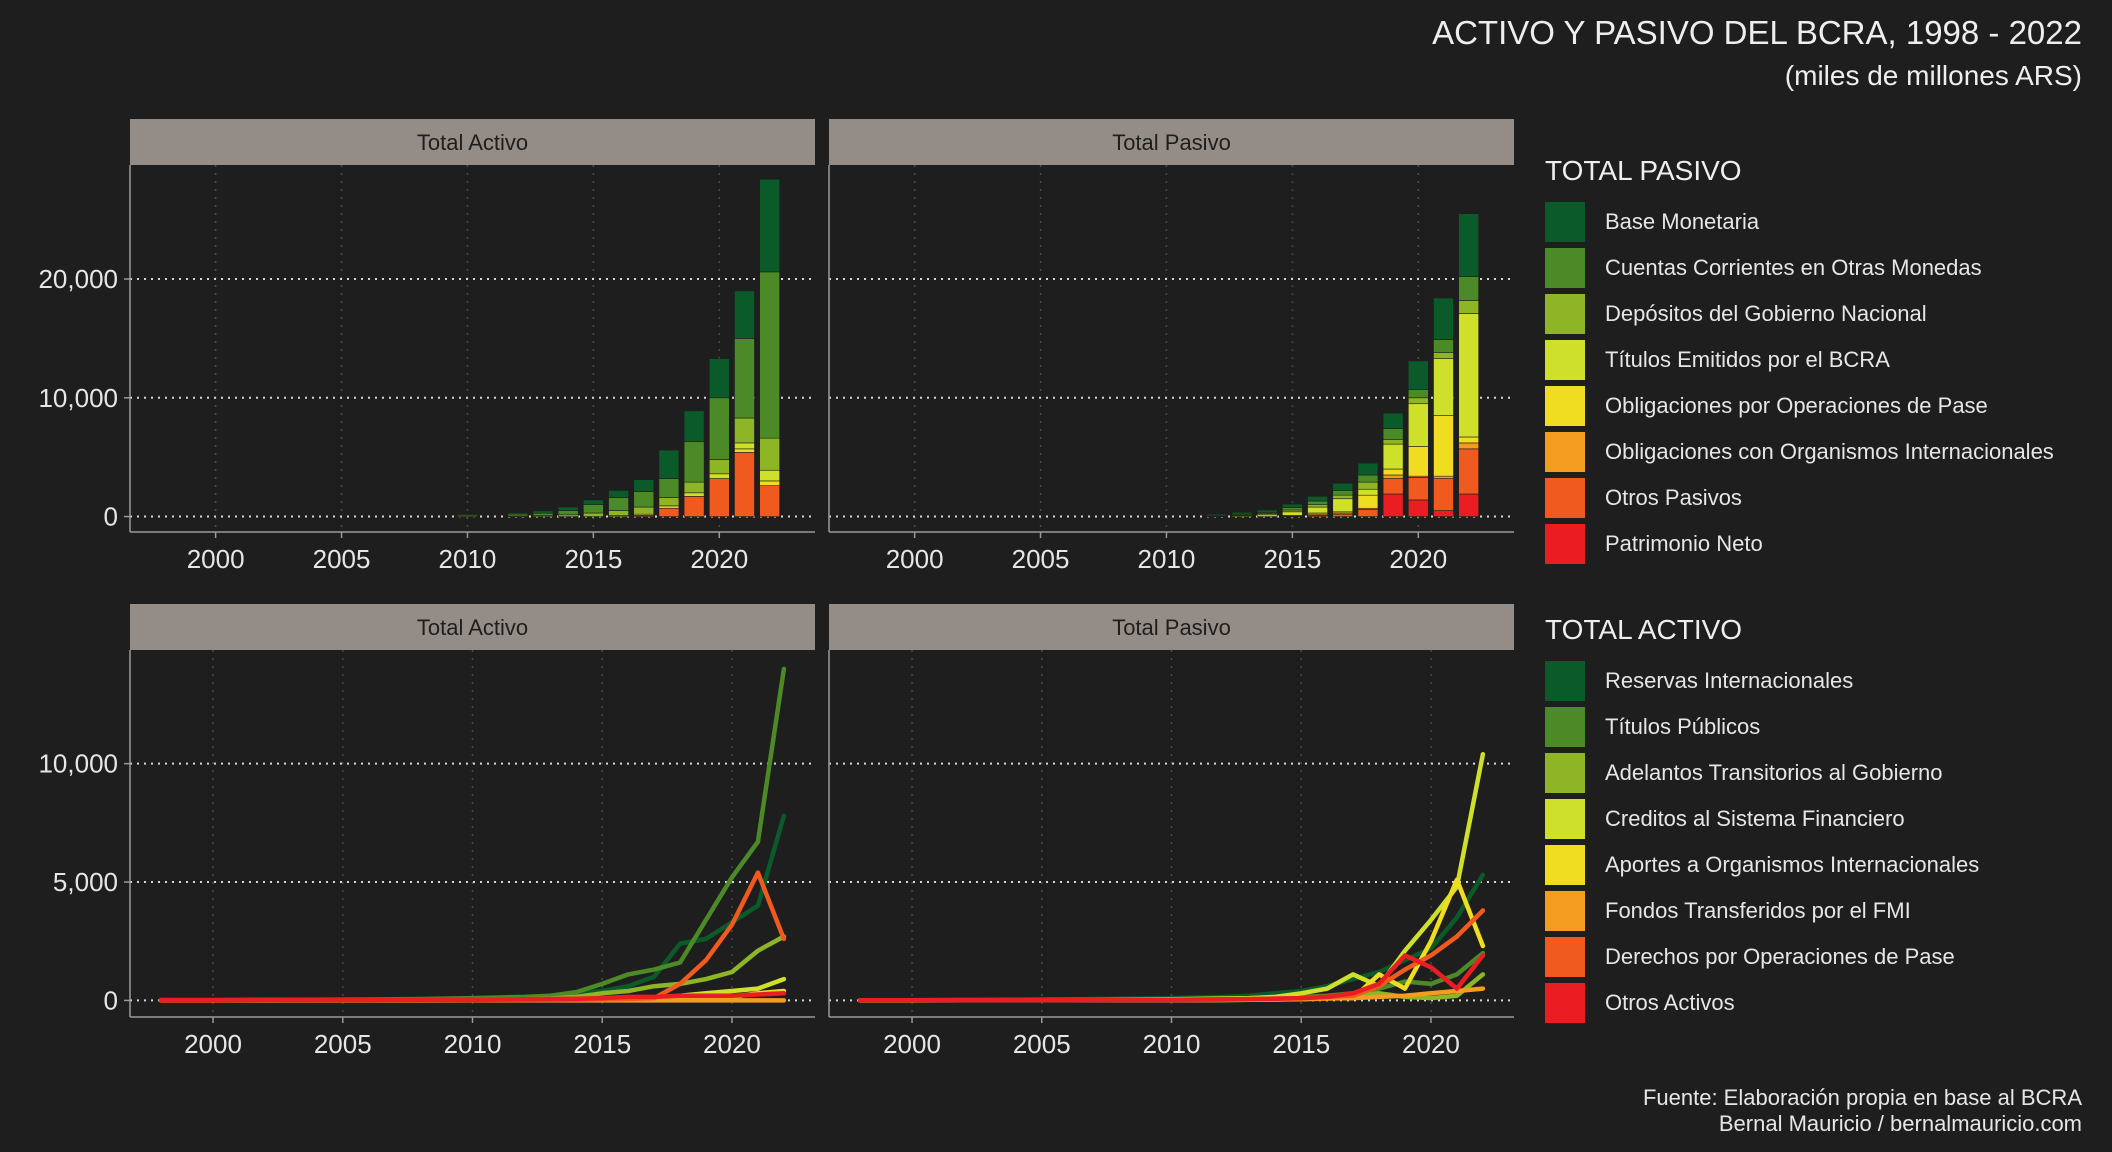  What do you see at coordinates (1684, 543) in the screenshot?
I see `legend-label: Patrimonio Neto` at bounding box center [1684, 543].